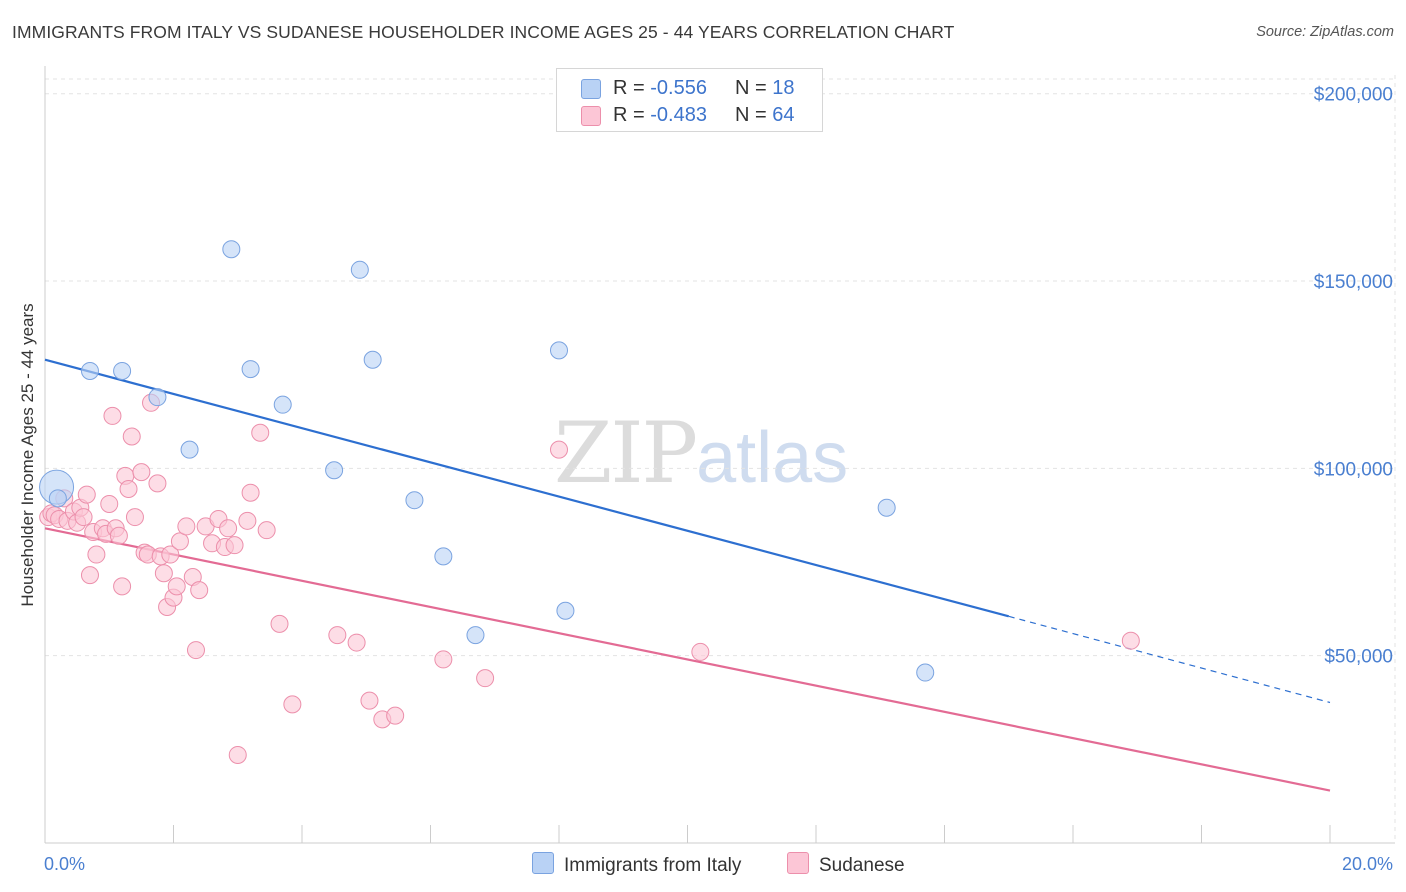 The width and height of the screenshot is (1406, 892). What do you see at coordinates (862, 865) in the screenshot?
I see `bottom-legend-label-sudanese: Sudanese` at bounding box center [862, 865].